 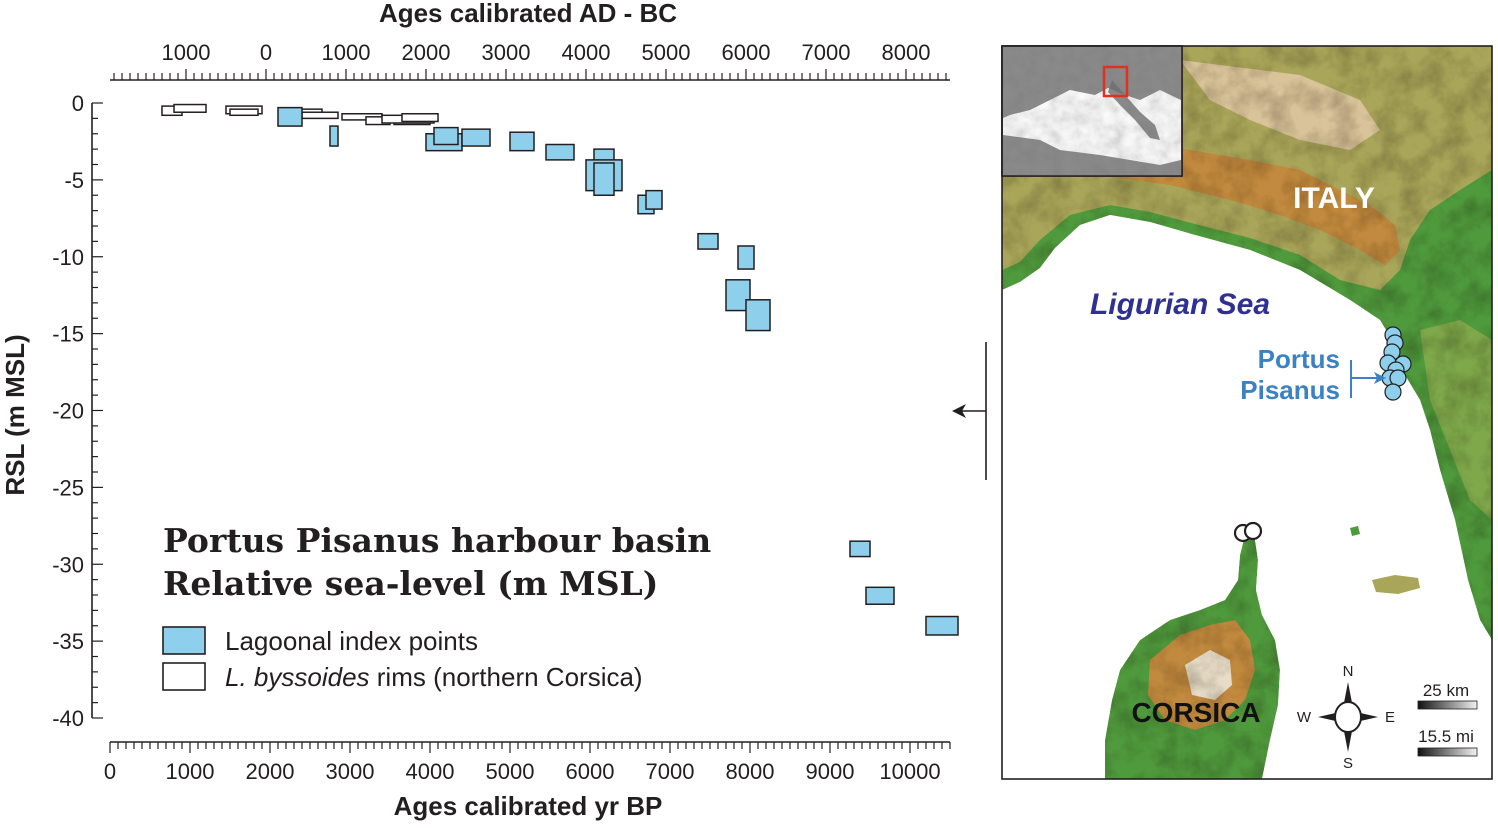 I want to click on top-tick-label: 2000, so click(x=426, y=52).